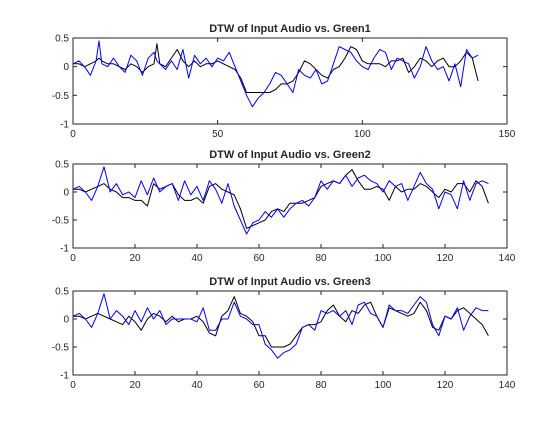 The image size is (560, 425). I want to click on x-tick-label: 150, so click(507, 134).